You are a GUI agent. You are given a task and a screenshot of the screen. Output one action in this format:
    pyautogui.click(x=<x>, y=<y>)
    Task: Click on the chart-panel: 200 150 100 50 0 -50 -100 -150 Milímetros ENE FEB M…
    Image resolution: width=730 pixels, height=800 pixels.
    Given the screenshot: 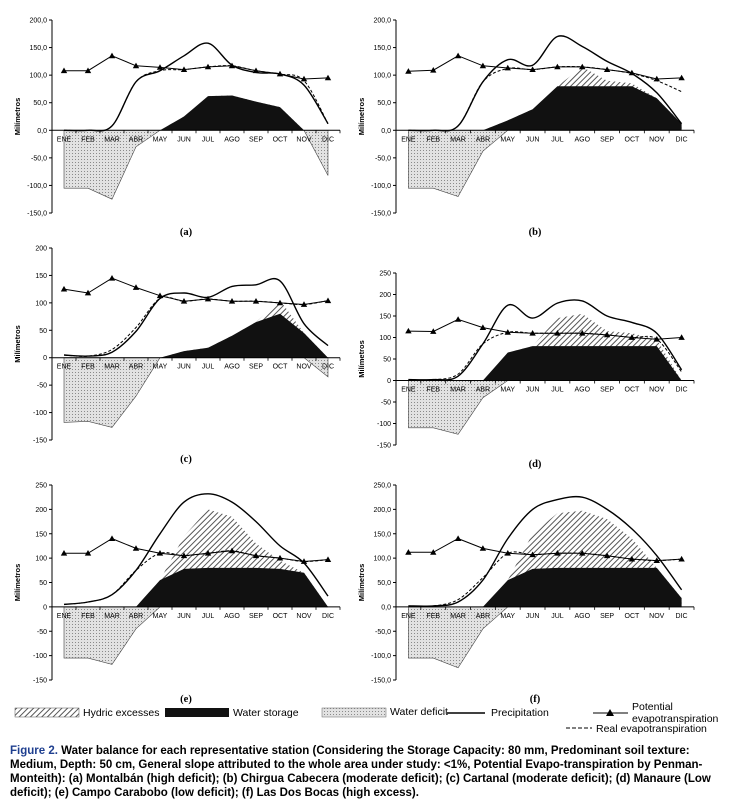 What is the action you would take?
    pyautogui.click(x=177, y=355)
    